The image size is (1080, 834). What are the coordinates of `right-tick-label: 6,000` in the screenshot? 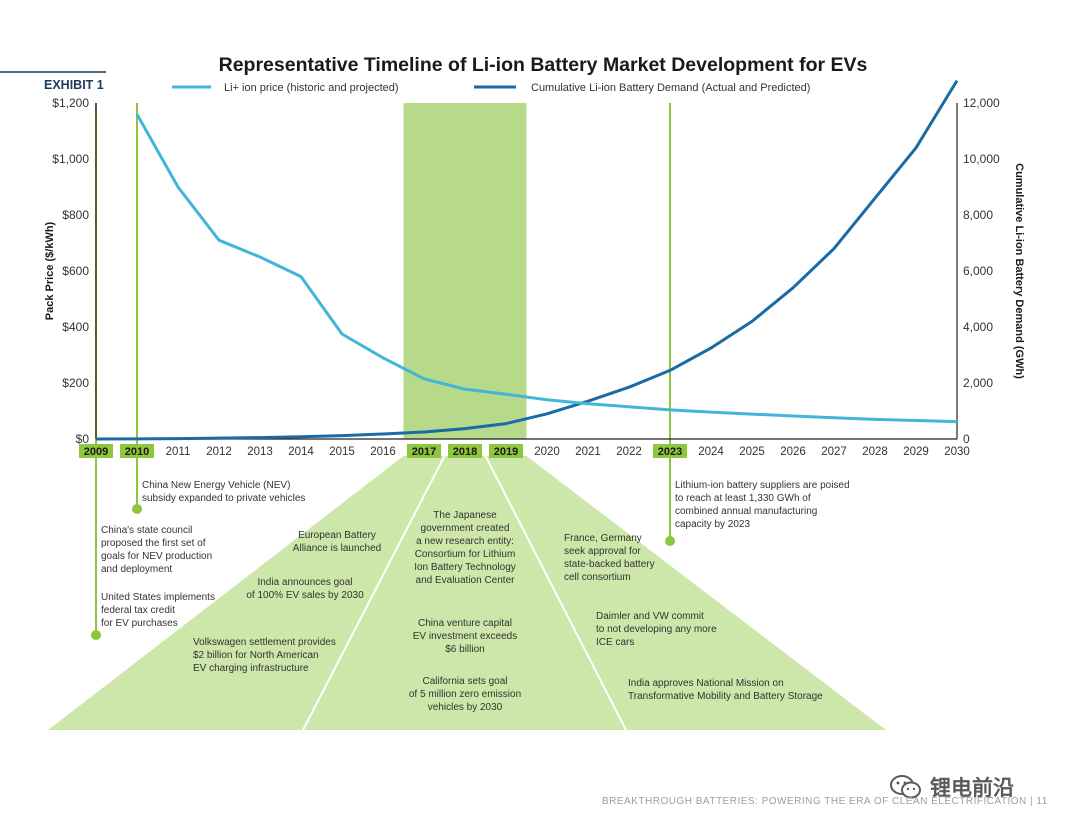 It's located at (978, 271).